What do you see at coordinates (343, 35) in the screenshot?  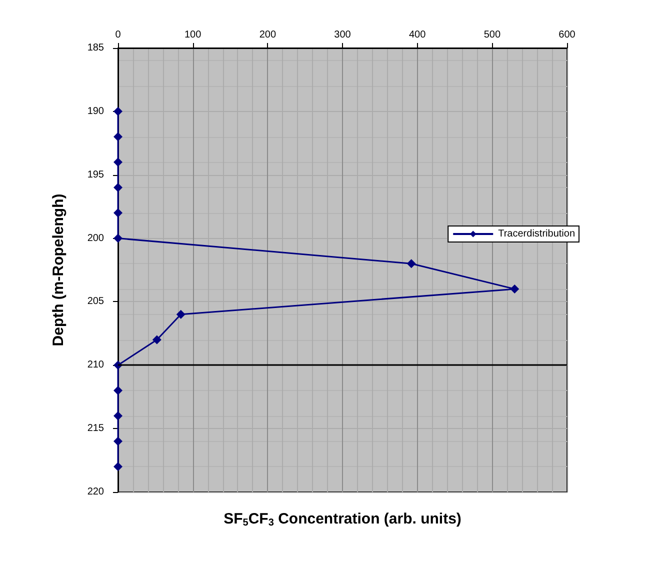 I see `x-tick-label: 300` at bounding box center [343, 35].